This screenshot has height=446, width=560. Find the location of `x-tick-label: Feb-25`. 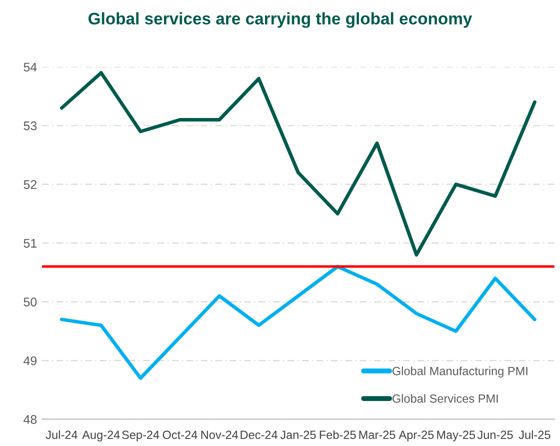

x-tick-label: Feb-25 is located at coordinates (338, 435).